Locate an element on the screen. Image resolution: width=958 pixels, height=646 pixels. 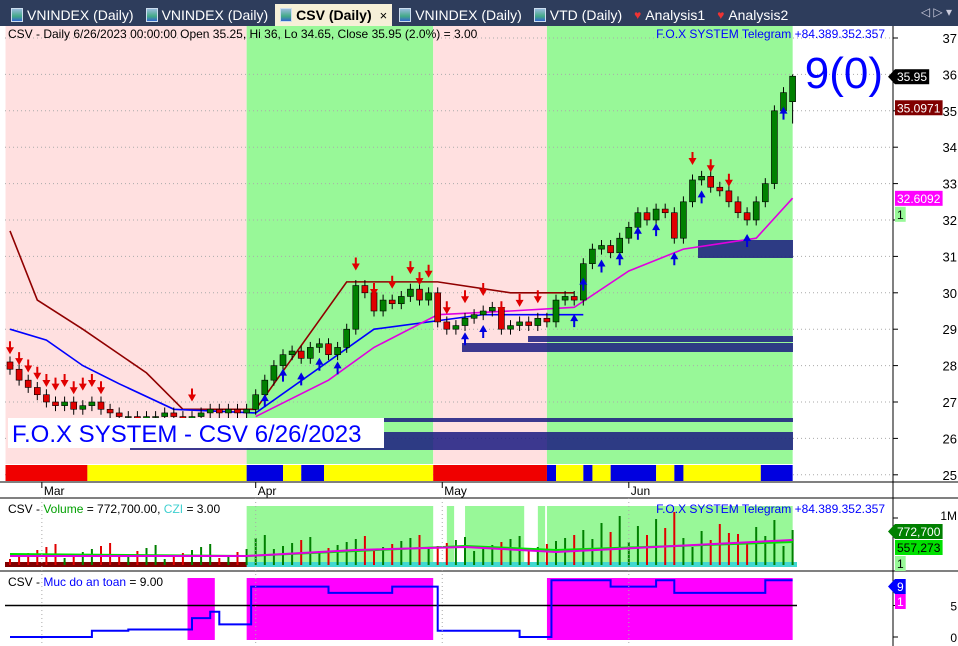
tab-1: VNINDEX (Daily) is located at coordinates (207, 15).